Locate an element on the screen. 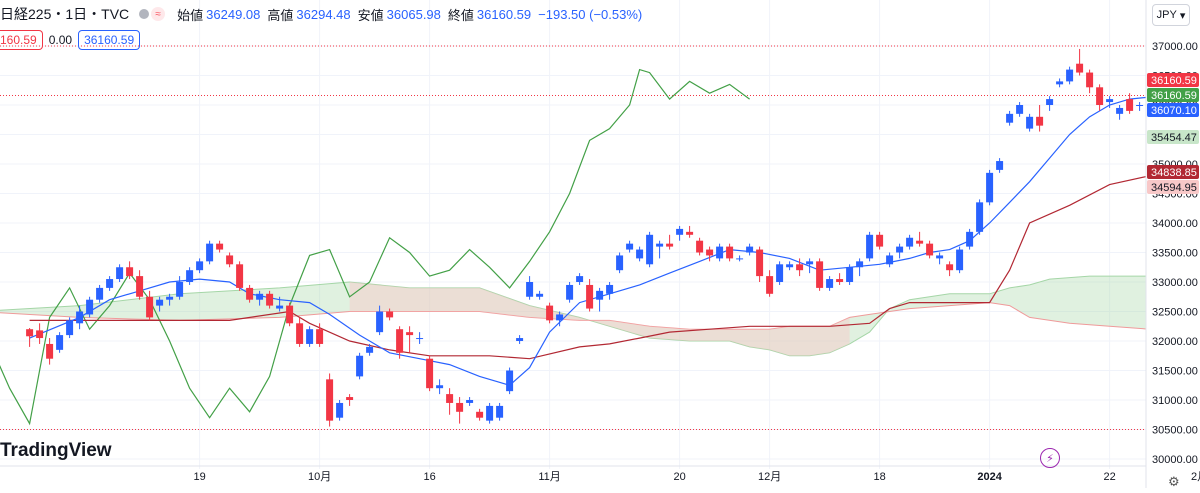 The image size is (1200, 493). price-tag-label: 36070.10 is located at coordinates (1174, 111).